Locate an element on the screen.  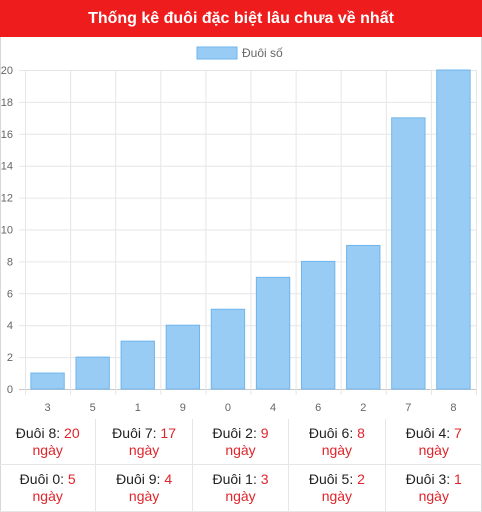
x-tick-label: 4 is located at coordinates (273, 408).